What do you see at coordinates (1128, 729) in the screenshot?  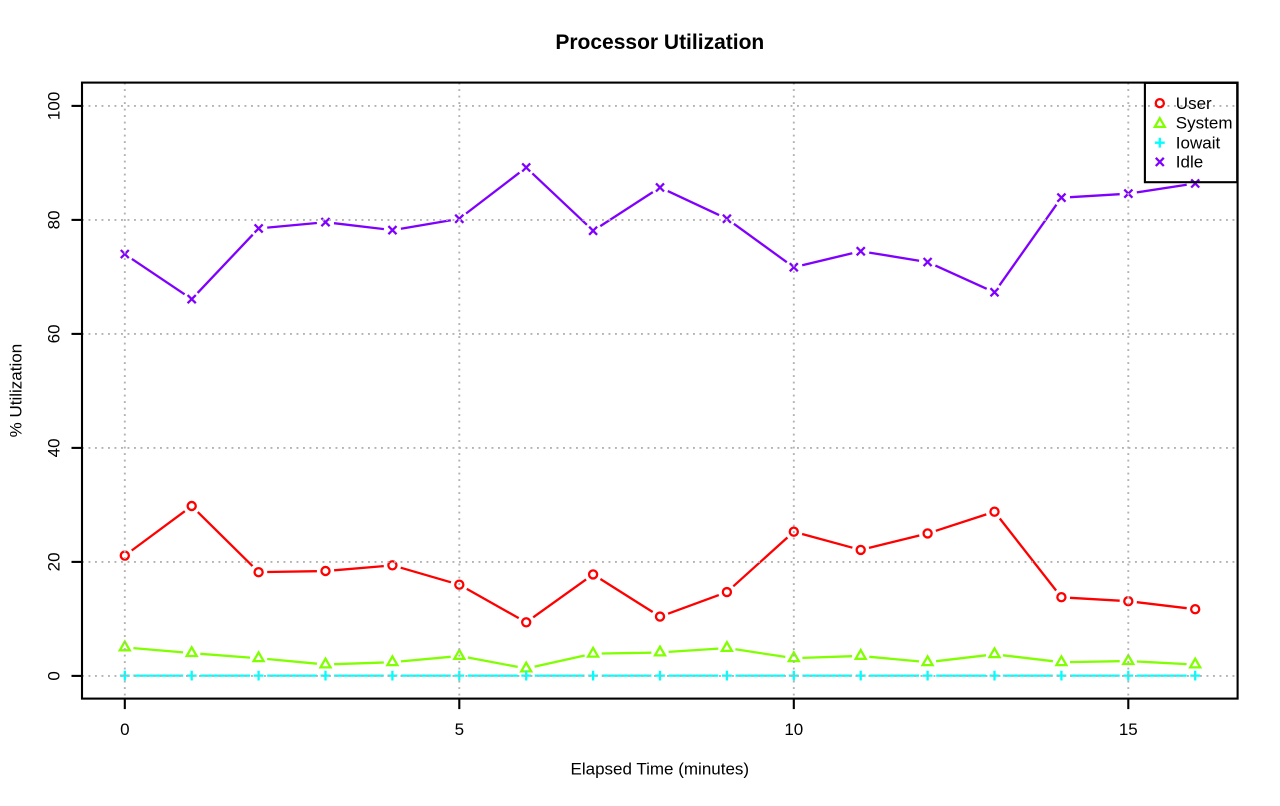 I see `svg-text: 15` at bounding box center [1128, 729].